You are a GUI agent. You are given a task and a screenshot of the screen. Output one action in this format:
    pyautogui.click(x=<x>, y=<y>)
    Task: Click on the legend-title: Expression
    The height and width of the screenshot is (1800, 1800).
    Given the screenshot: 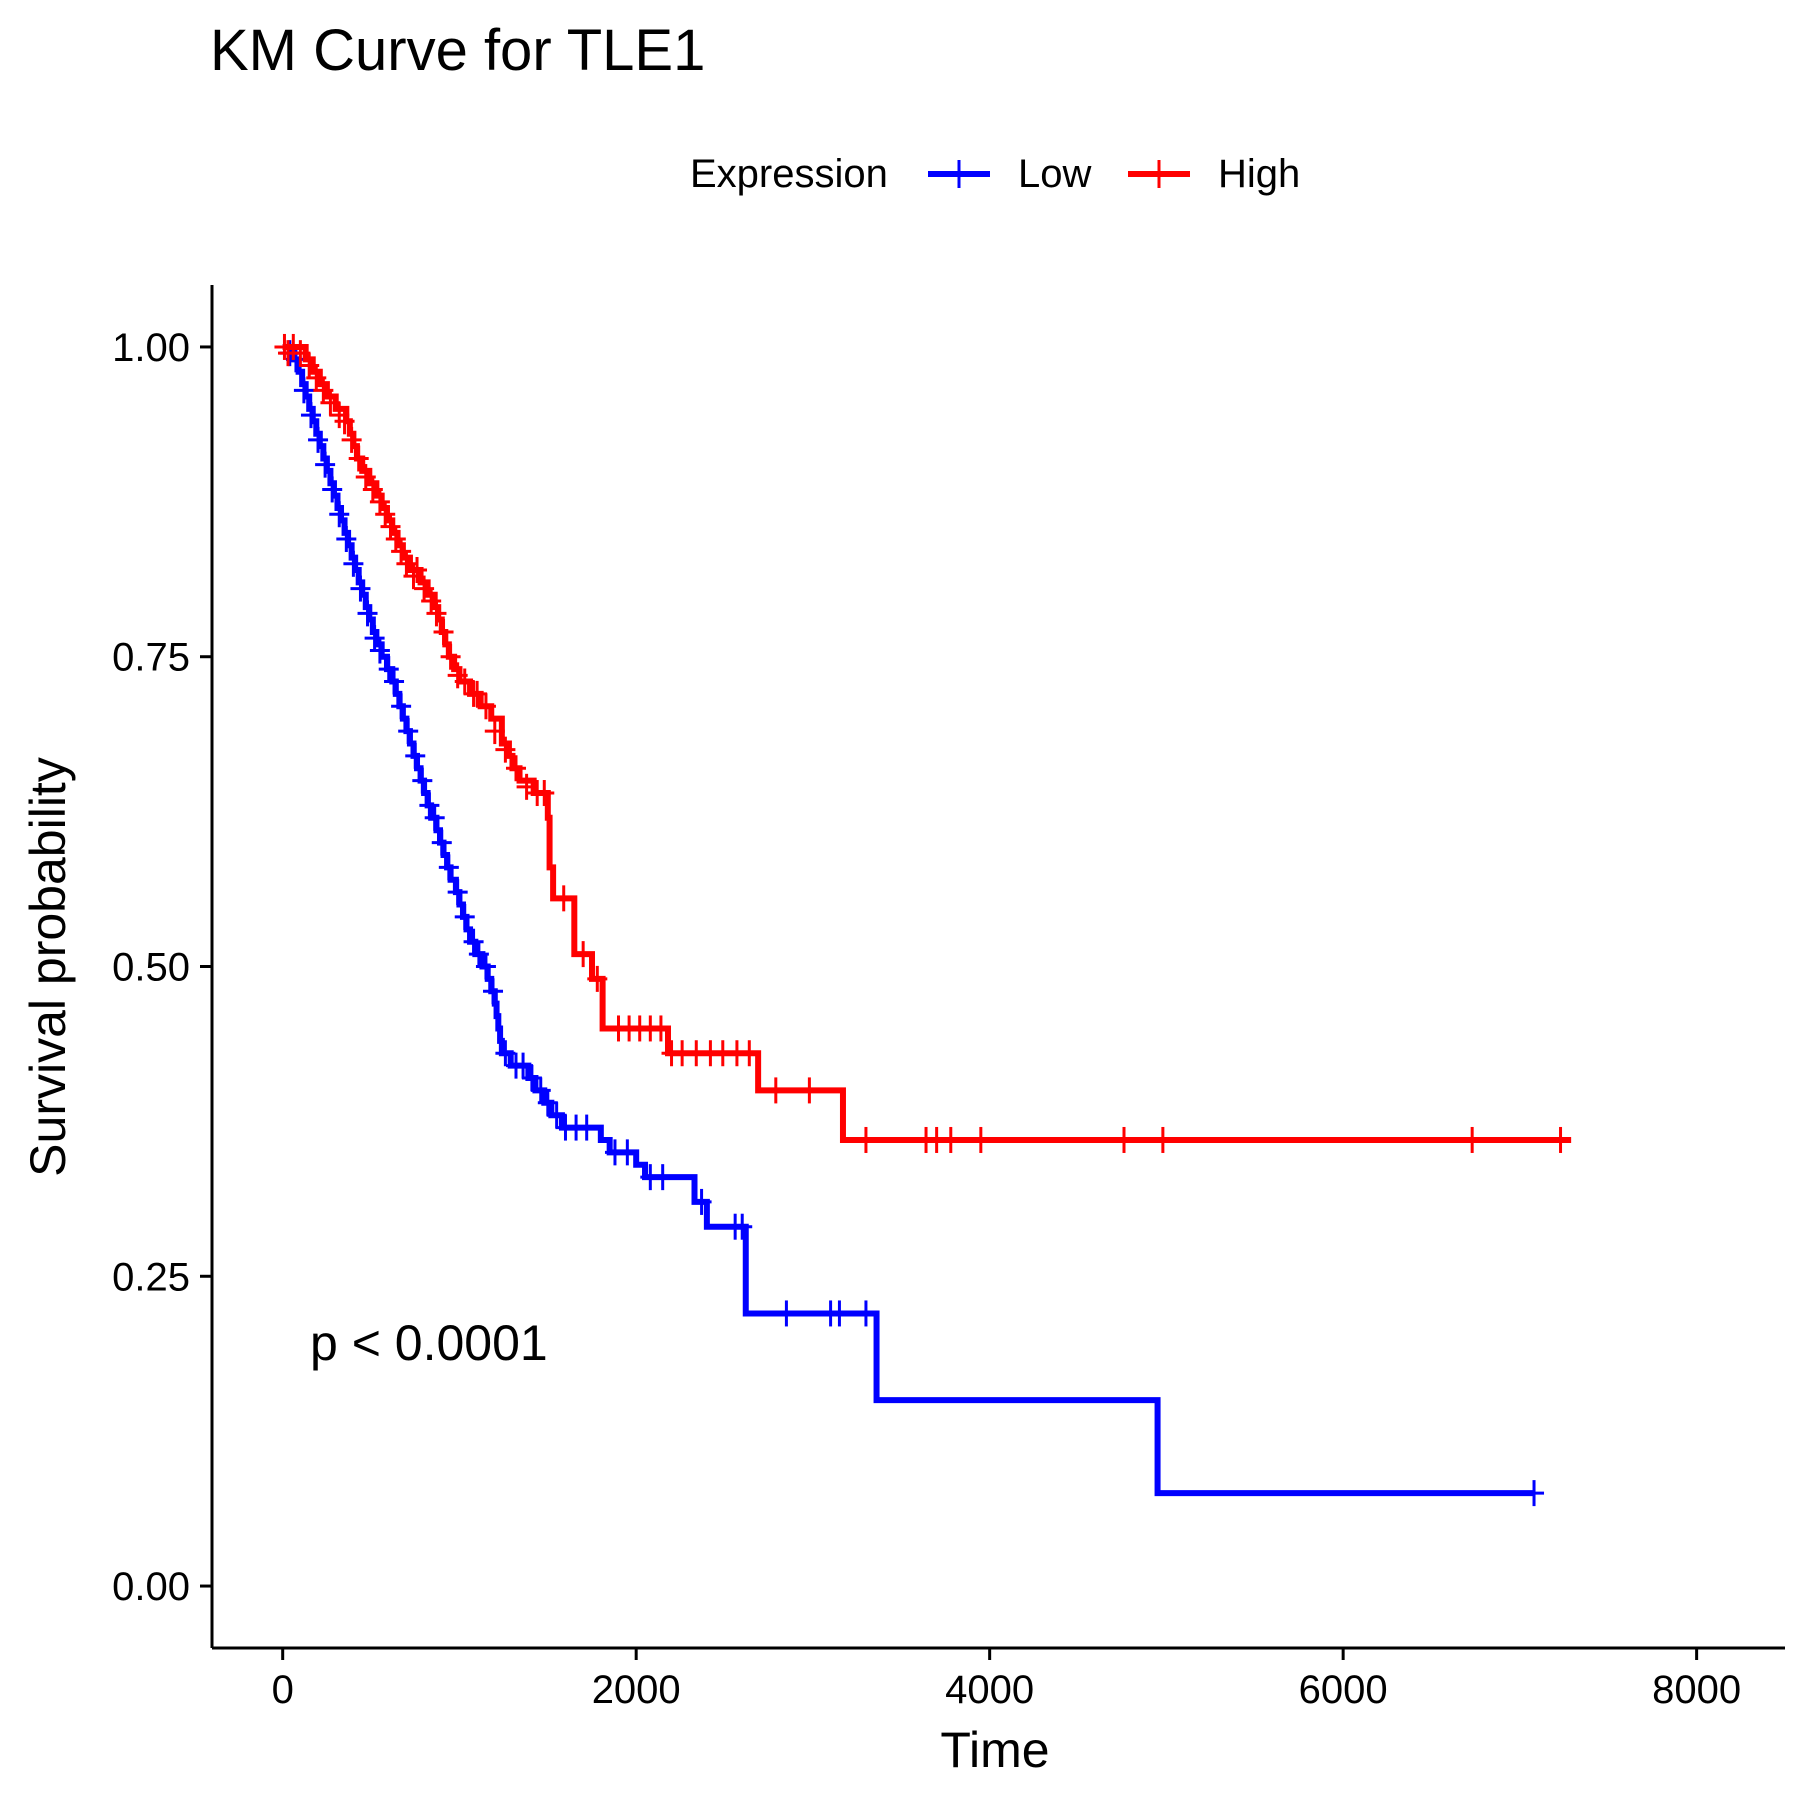 What is the action you would take?
    pyautogui.click(x=789, y=174)
    